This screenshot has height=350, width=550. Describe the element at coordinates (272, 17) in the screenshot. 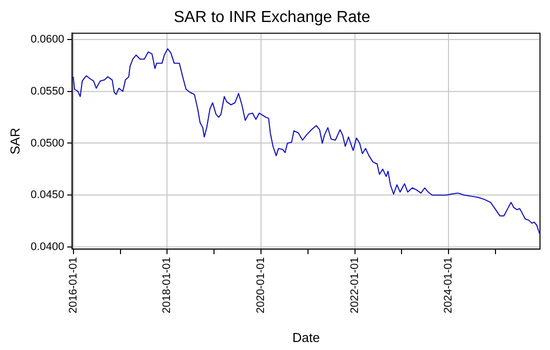

I see `chart-title: SAR to INR Exchange Rate` at that location.